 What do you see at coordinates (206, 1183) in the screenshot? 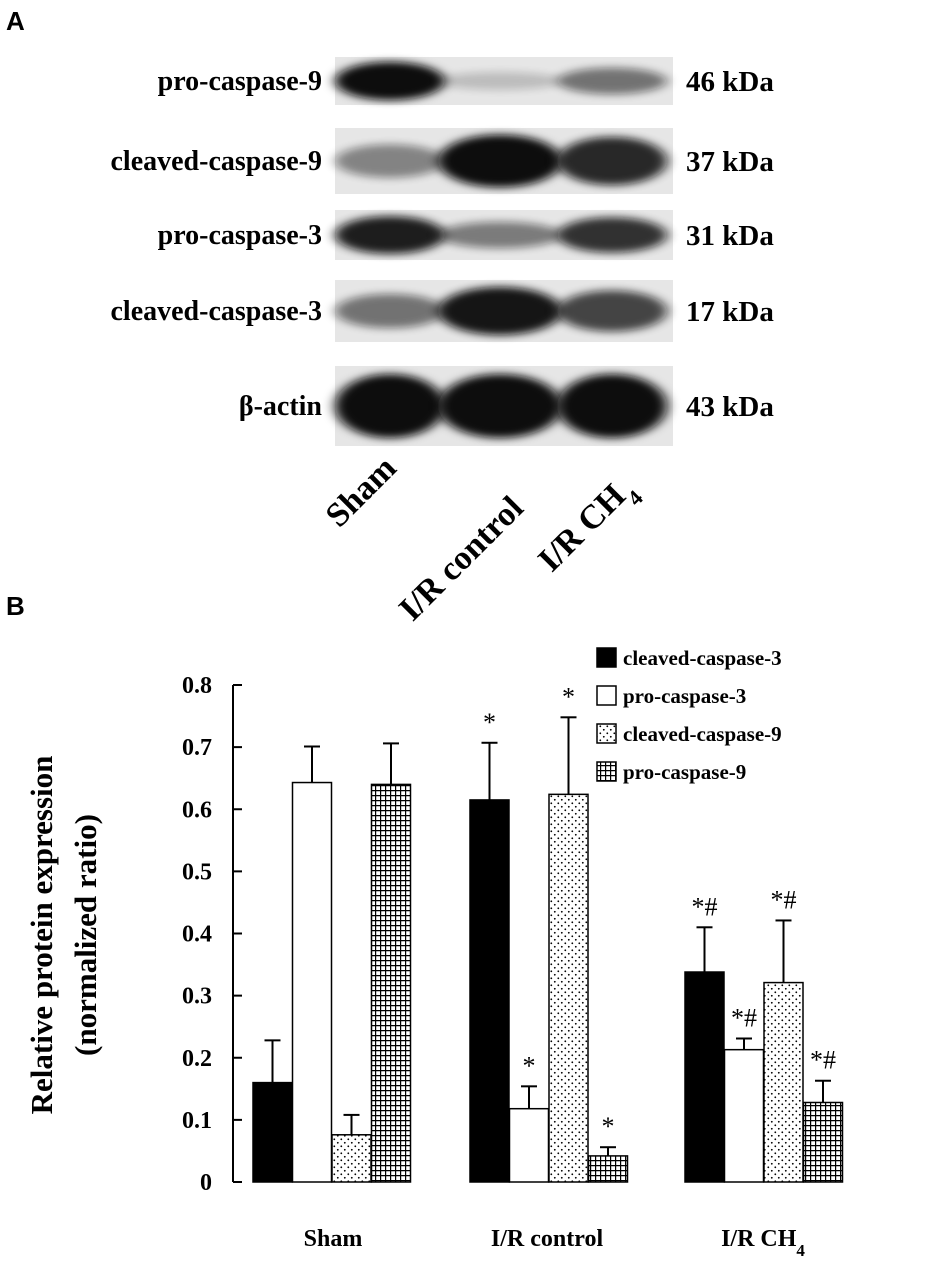
I see `y-tick-label: 0` at bounding box center [206, 1183].